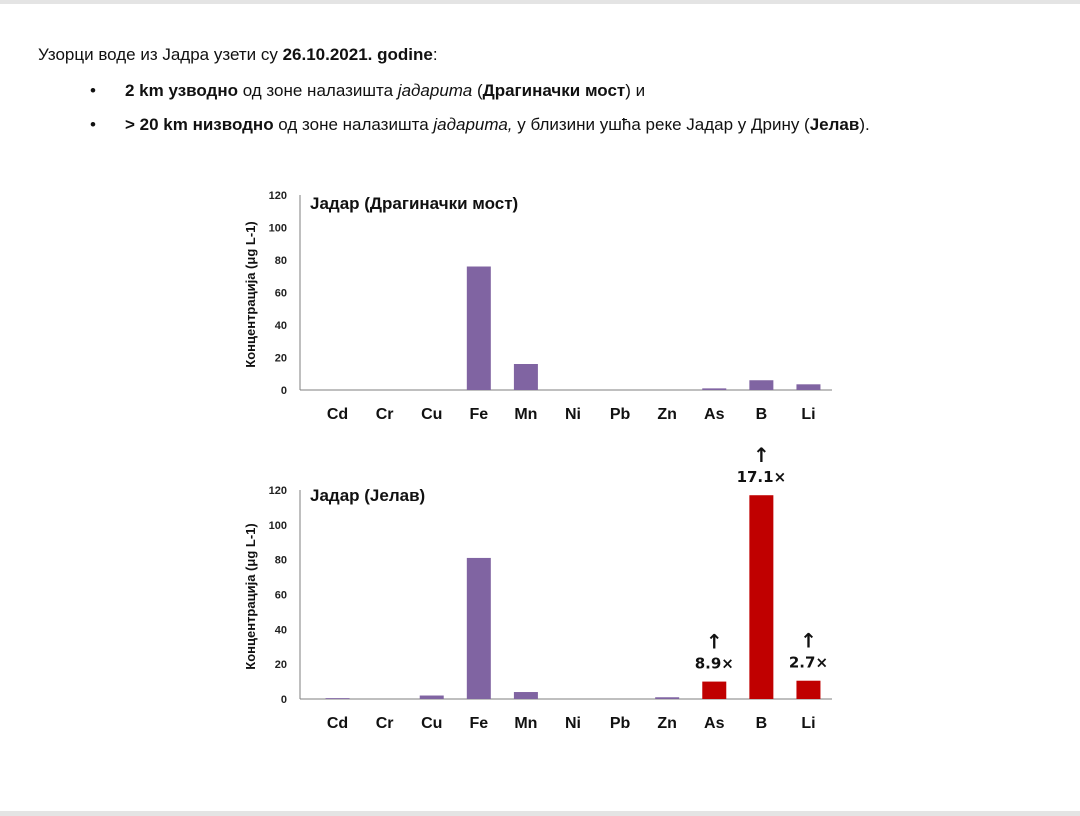 The width and height of the screenshot is (1080, 816). What do you see at coordinates (478, 628) in the screenshot?
I see `chart2-bar-fe` at bounding box center [478, 628].